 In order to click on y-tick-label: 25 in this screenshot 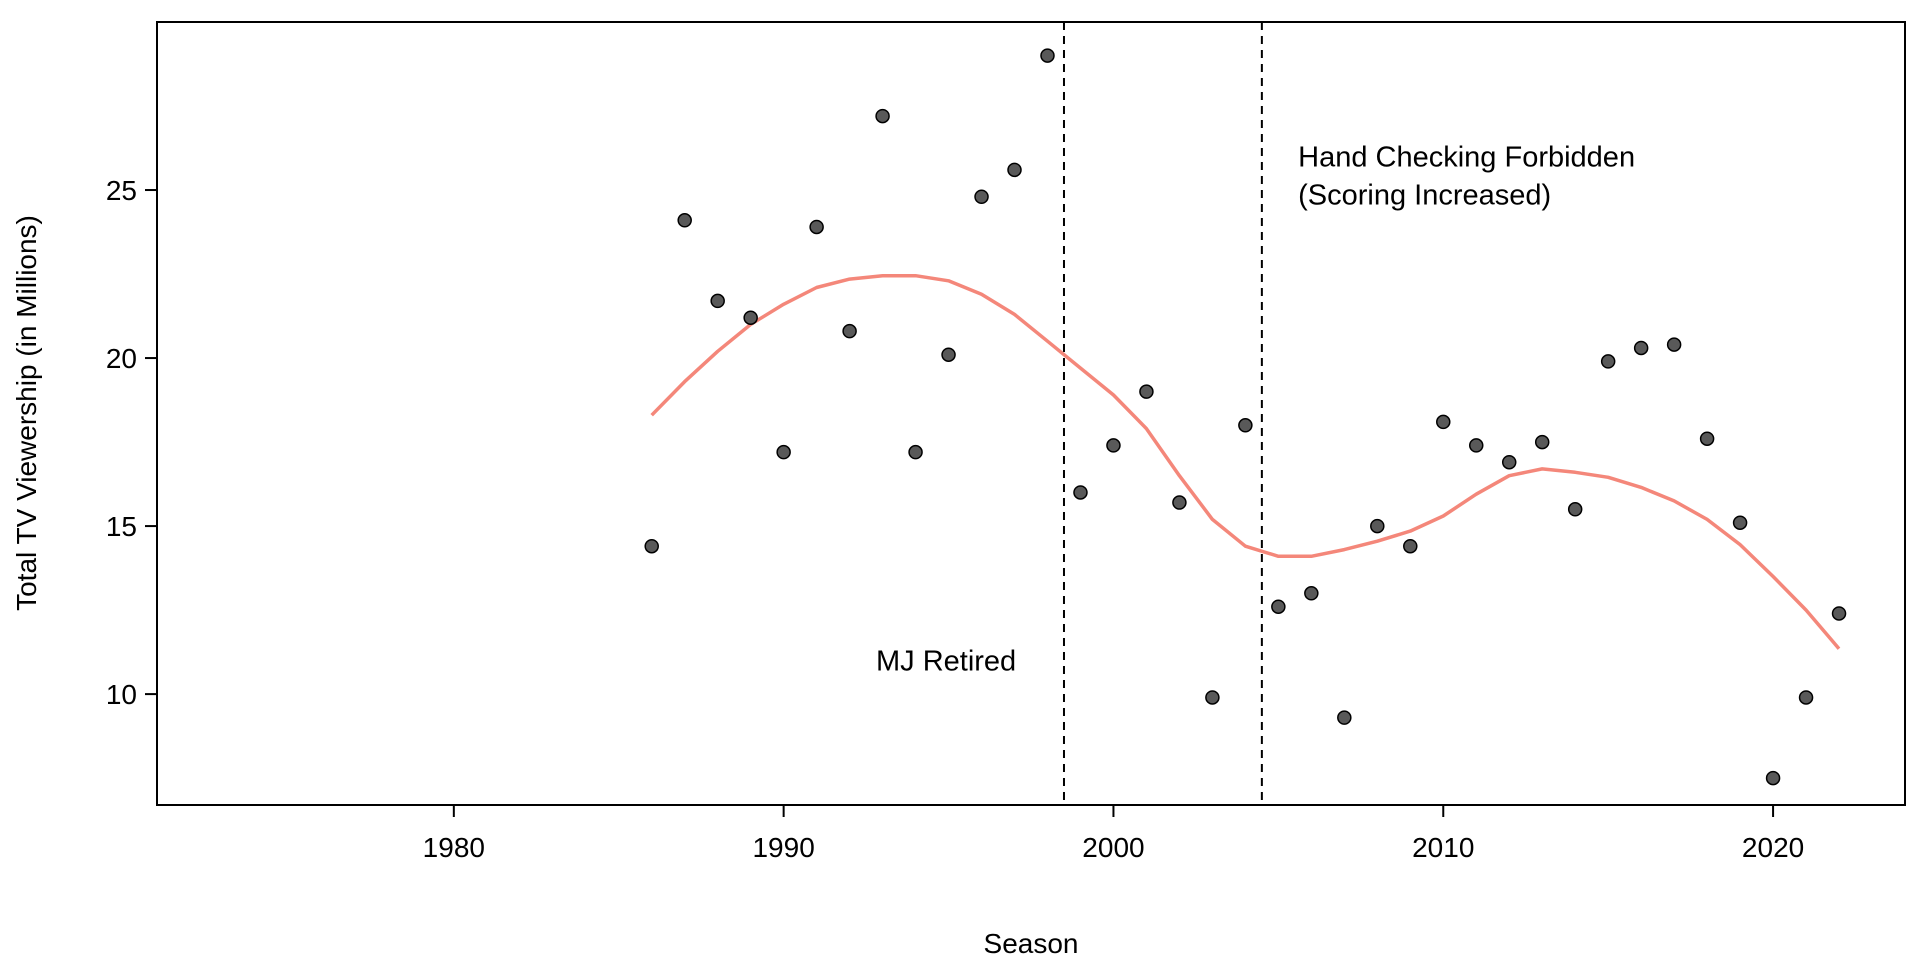, I will do `click(121, 190)`.